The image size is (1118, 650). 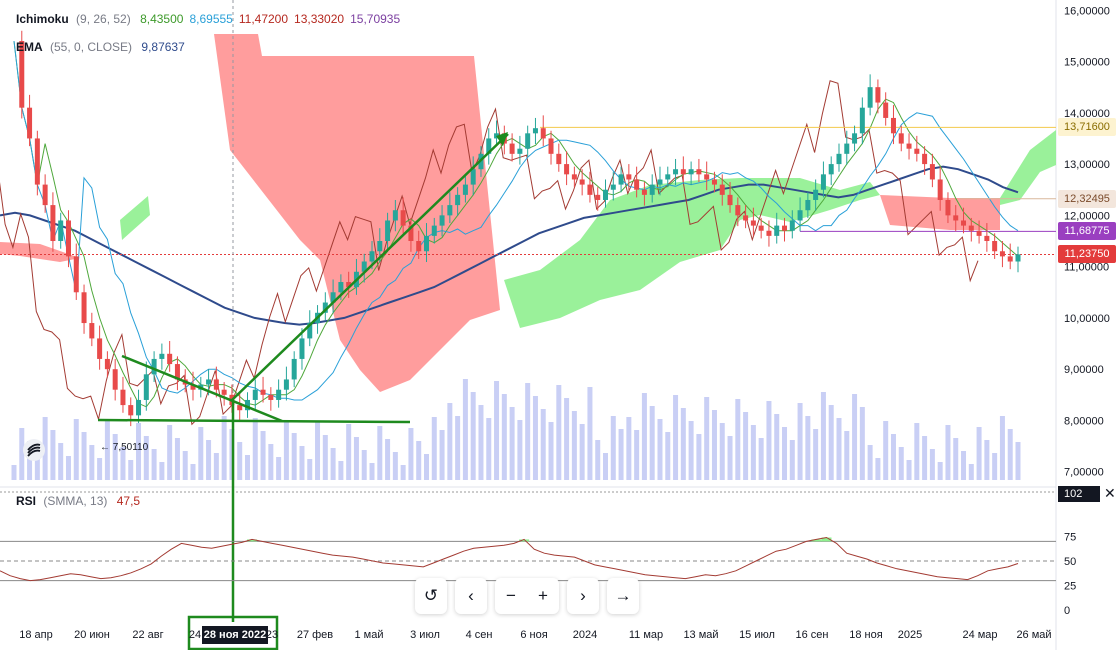 I want to click on ema-legend: EMA (55, 0, CLOSE) 9,87637, so click(x=100, y=47).